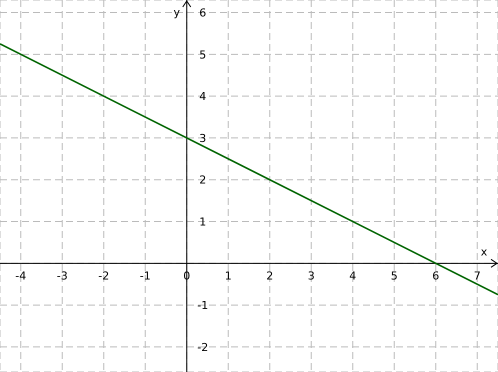 The height and width of the screenshot is (372, 498). I want to click on y-tick-label: -1, so click(202, 305).